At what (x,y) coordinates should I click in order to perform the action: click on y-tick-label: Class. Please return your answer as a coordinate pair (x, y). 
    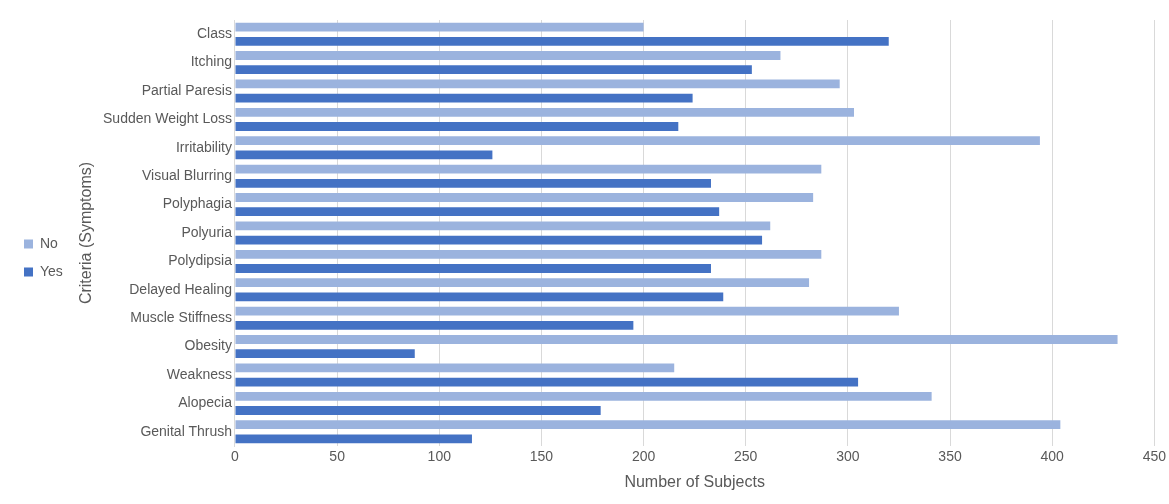
    Looking at the image, I should click on (214, 33).